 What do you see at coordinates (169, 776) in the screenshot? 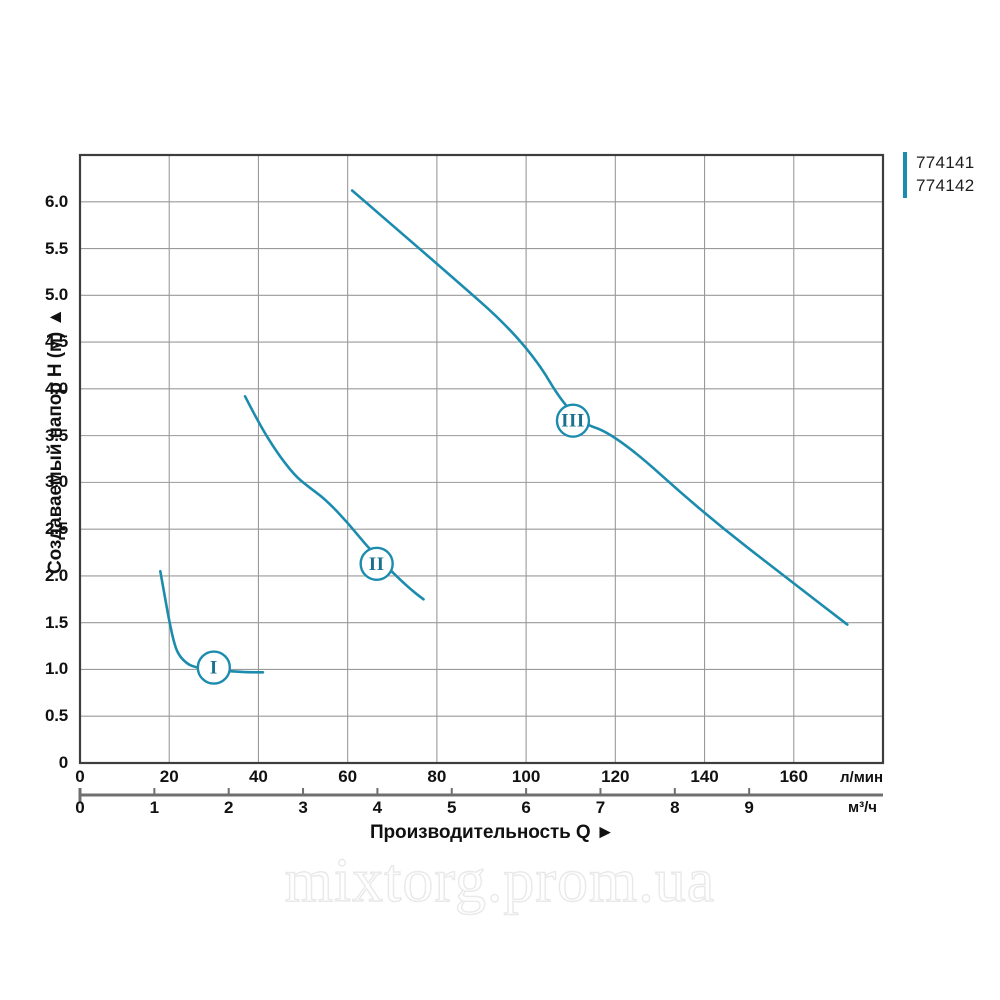
I see `x-tick-label-lpm: 20` at bounding box center [169, 776].